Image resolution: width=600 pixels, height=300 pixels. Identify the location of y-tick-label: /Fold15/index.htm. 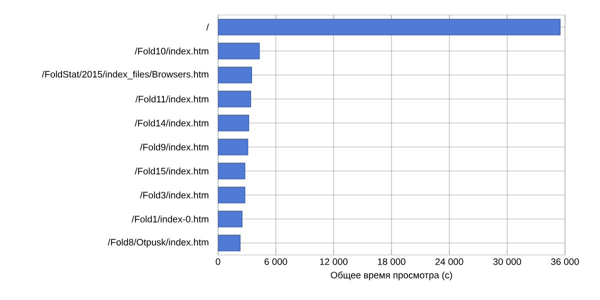
(171, 171).